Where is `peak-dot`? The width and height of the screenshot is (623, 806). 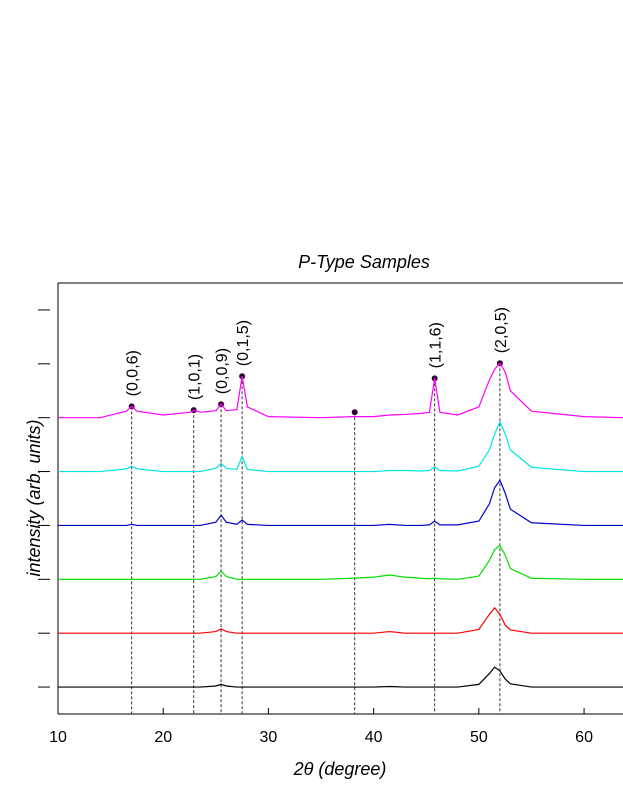 peak-dot is located at coordinates (354, 412).